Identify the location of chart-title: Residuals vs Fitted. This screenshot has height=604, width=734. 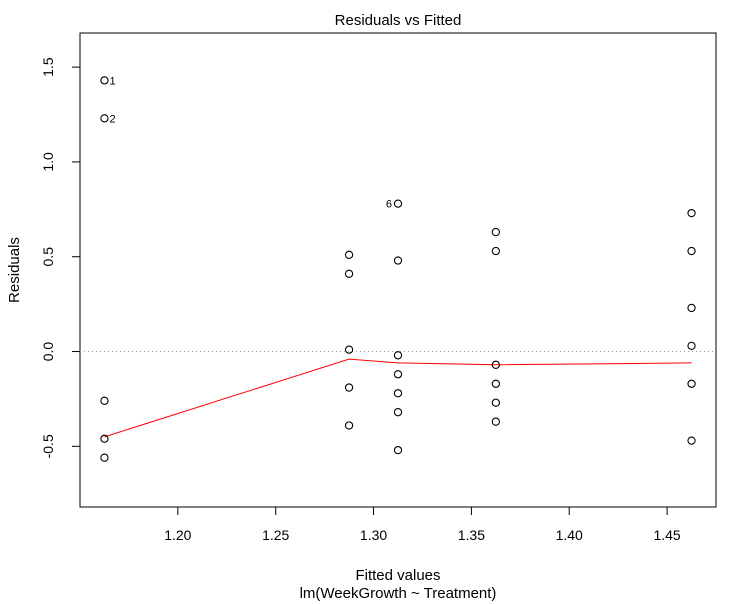
(398, 20).